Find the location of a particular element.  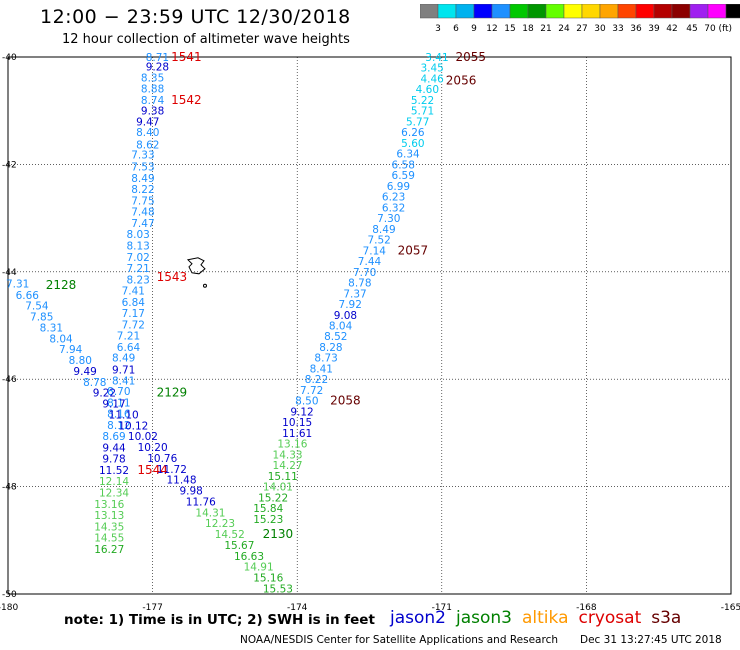

colorbar-tick-label: 6 is located at coordinates (456, 29).